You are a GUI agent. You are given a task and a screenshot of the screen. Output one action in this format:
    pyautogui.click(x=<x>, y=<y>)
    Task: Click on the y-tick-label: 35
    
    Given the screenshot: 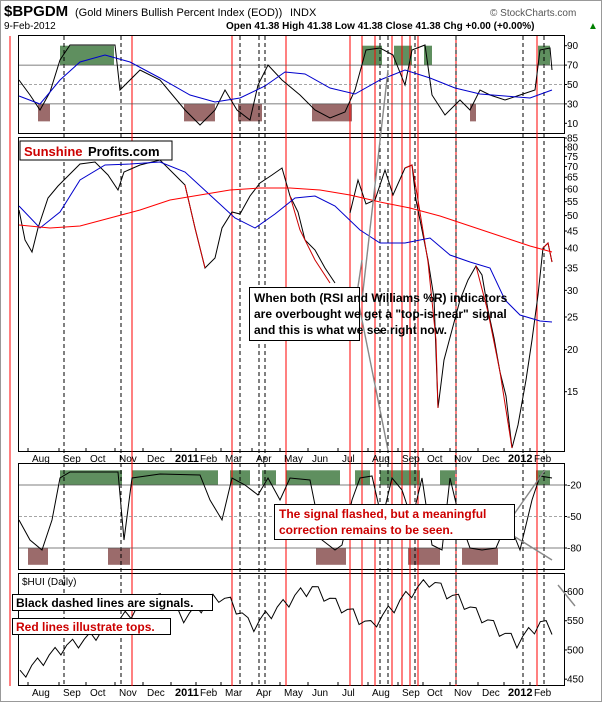 What is the action you would take?
    pyautogui.click(x=573, y=268)
    